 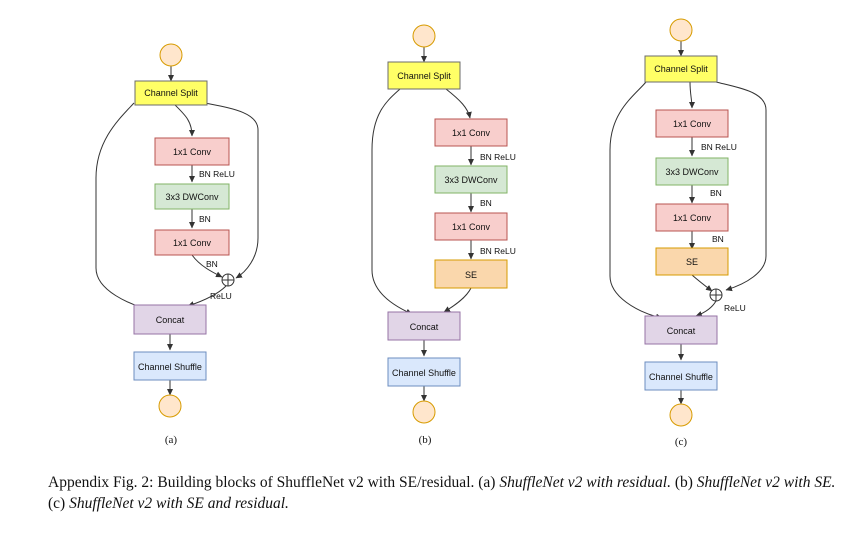 What do you see at coordinates (424, 412) in the screenshot?
I see `output-node-b` at bounding box center [424, 412].